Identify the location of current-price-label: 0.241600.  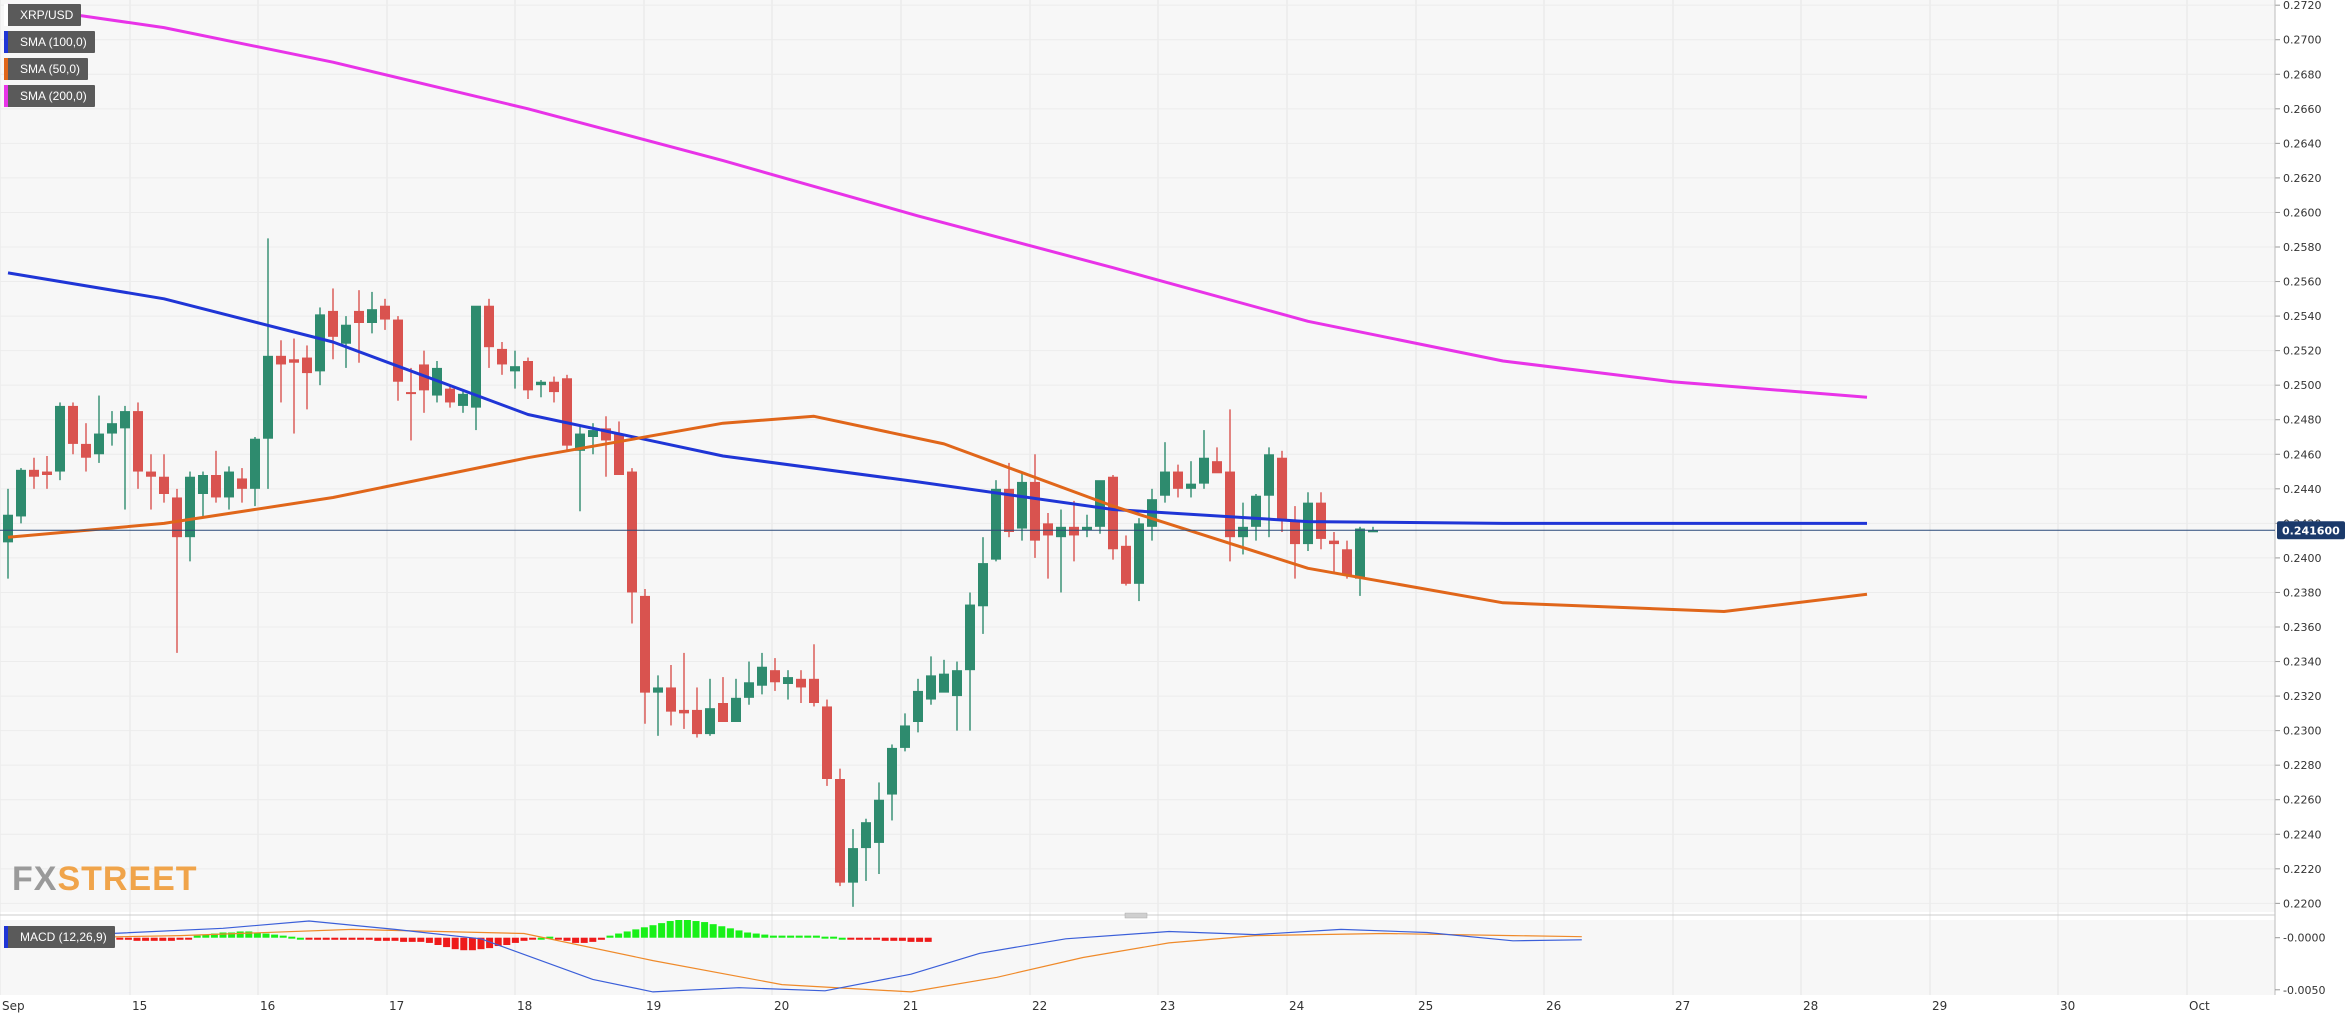
(2311, 530).